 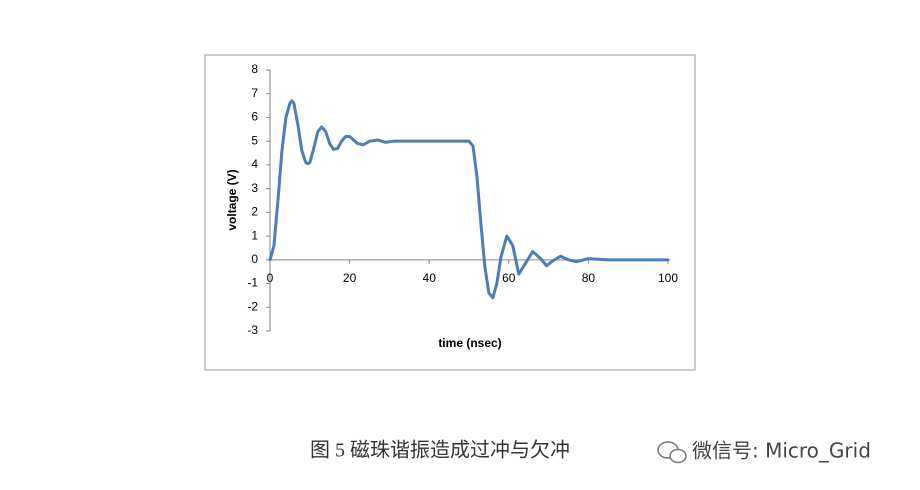 What do you see at coordinates (350, 278) in the screenshot?
I see `x-tick-label: 20` at bounding box center [350, 278].